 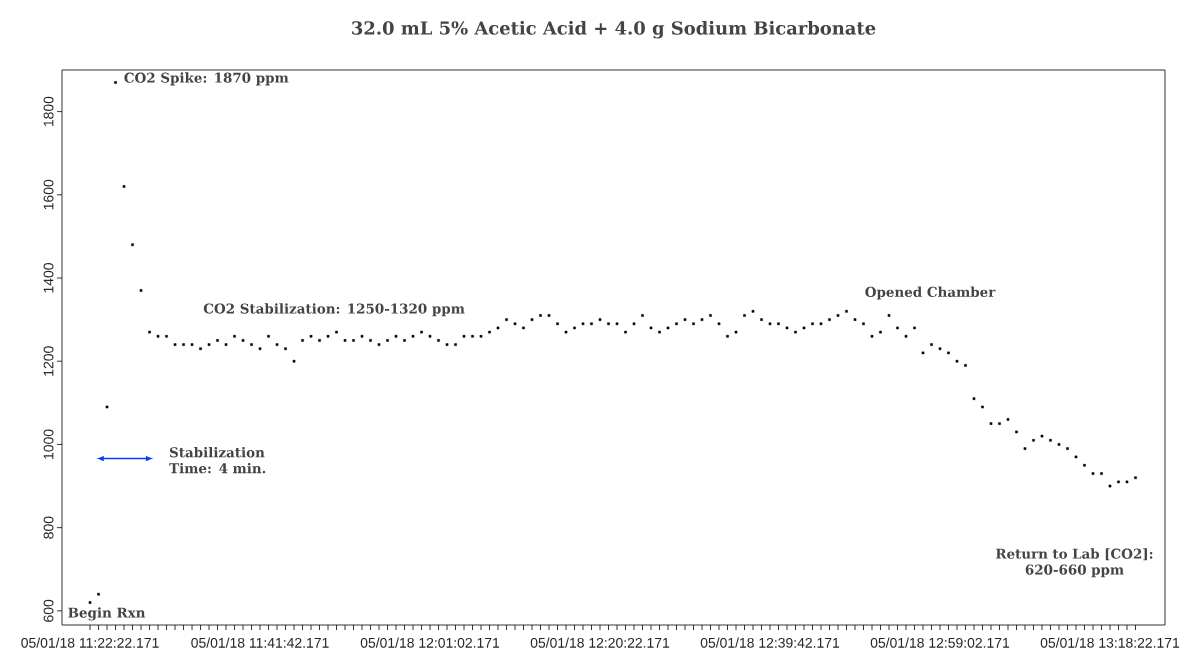 I want to click on x-tick-label: 05/01/18 12:59:02.171, so click(x=940, y=642).